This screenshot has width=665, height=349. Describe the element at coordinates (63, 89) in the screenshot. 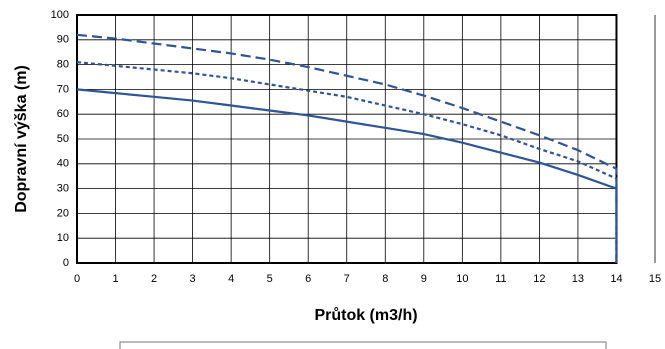

I see `y-tick-label: 70` at that location.